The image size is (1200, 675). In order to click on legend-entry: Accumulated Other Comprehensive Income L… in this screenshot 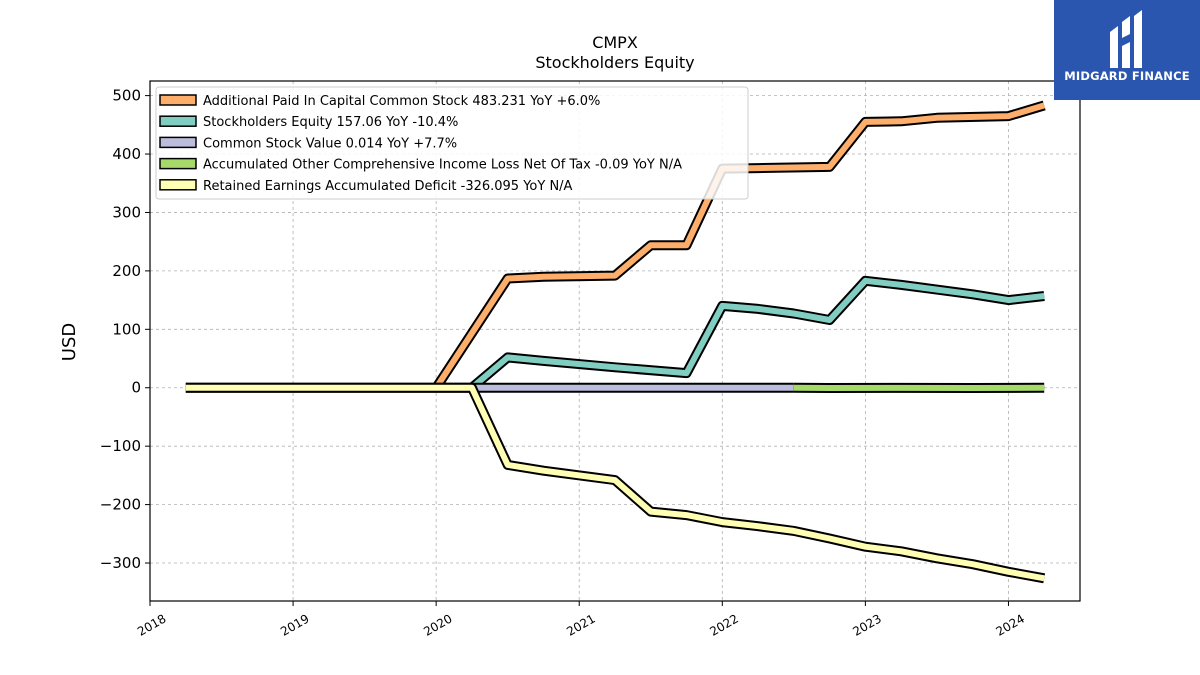, I will do `click(442, 165)`.